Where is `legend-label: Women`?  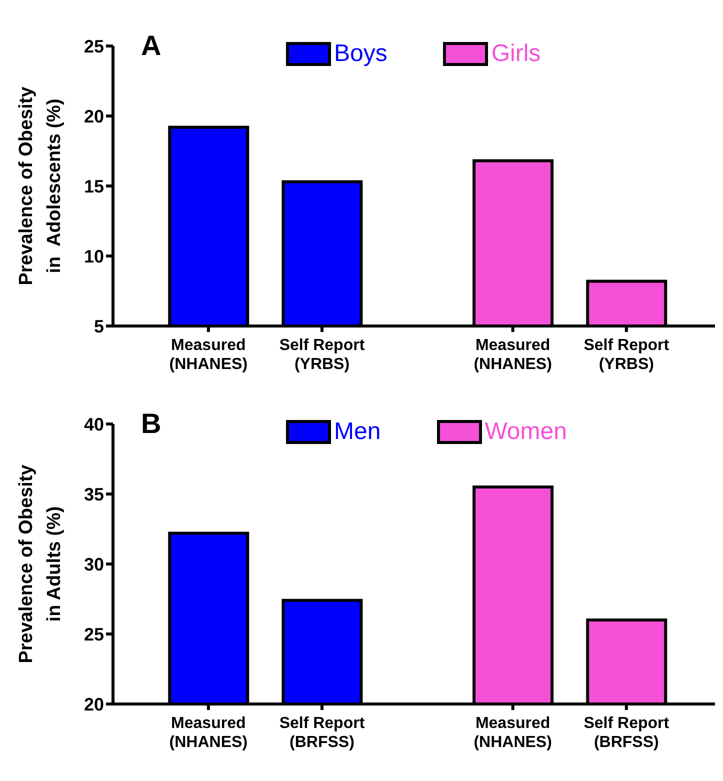
legend-label: Women is located at coordinates (525, 432).